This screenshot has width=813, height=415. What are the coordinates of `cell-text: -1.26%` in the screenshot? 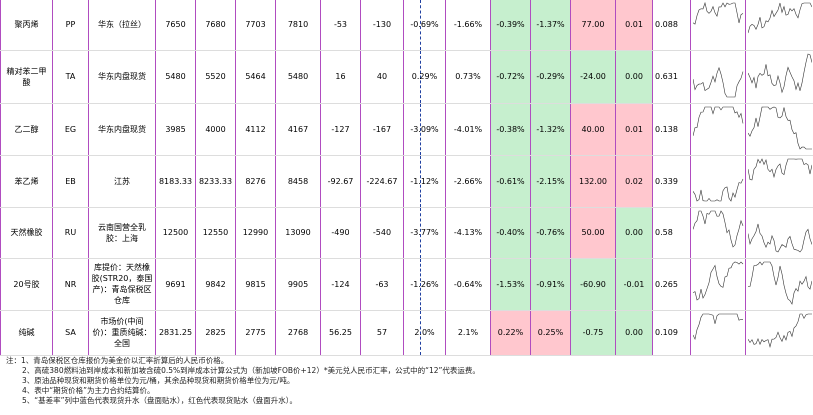 It's located at (424, 284).